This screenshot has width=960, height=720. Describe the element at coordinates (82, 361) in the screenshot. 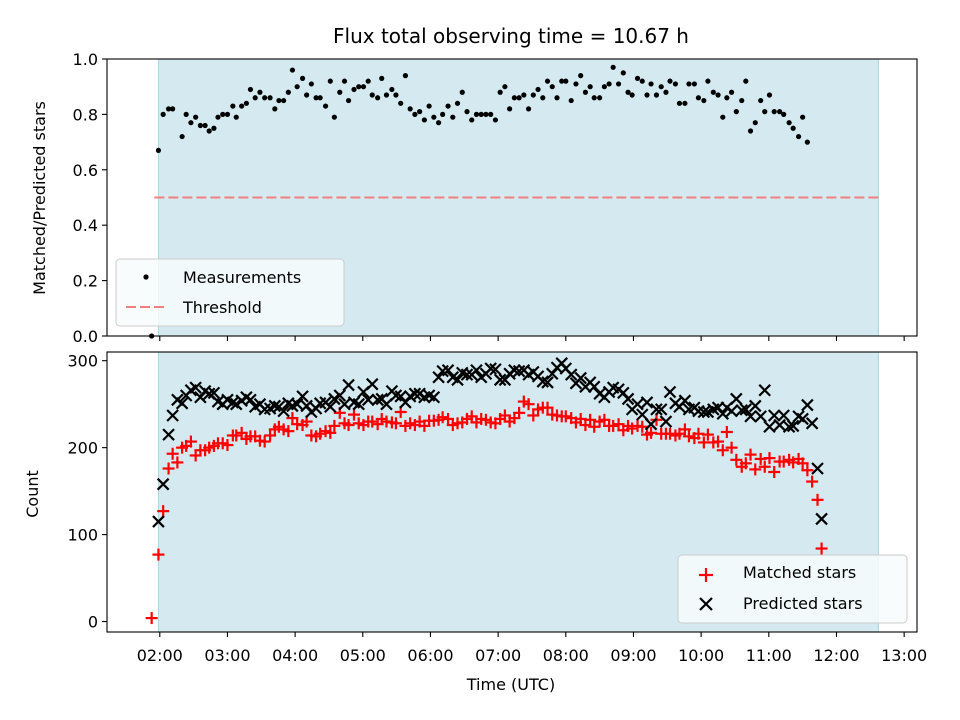

I see `y-tick-label: 300` at that location.